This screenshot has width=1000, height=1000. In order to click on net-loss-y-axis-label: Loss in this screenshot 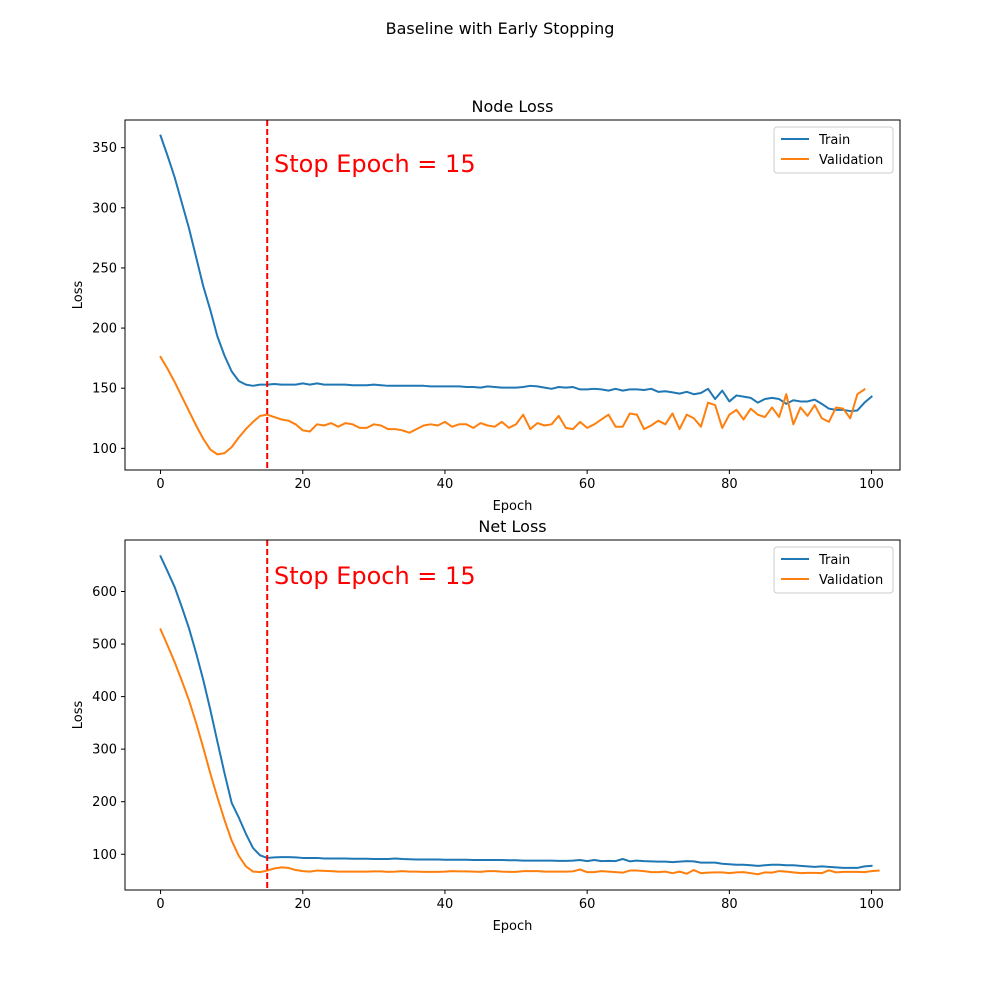, I will do `click(78, 715)`.